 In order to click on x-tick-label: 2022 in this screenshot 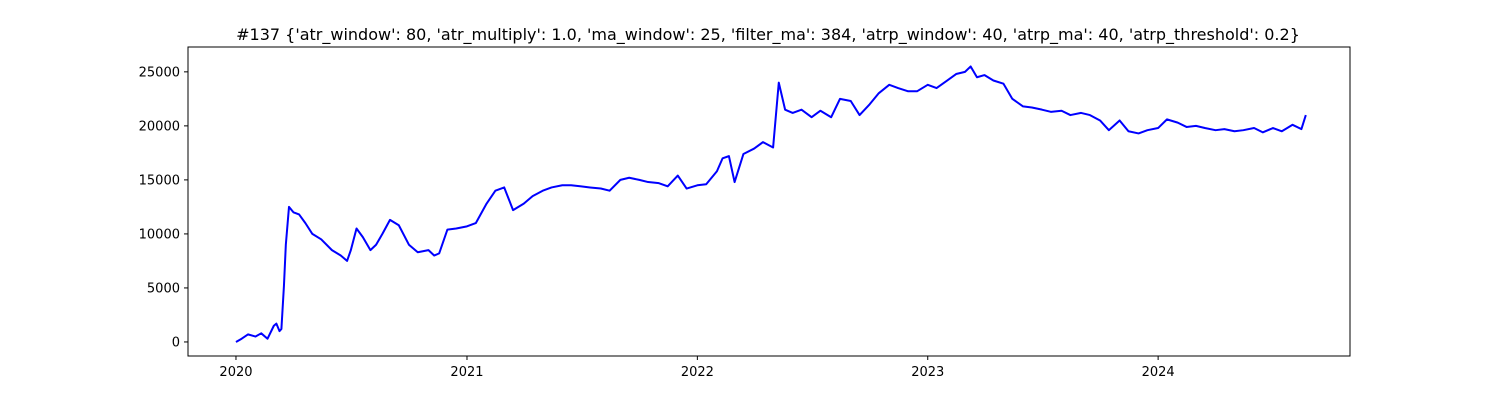, I will do `click(697, 372)`.